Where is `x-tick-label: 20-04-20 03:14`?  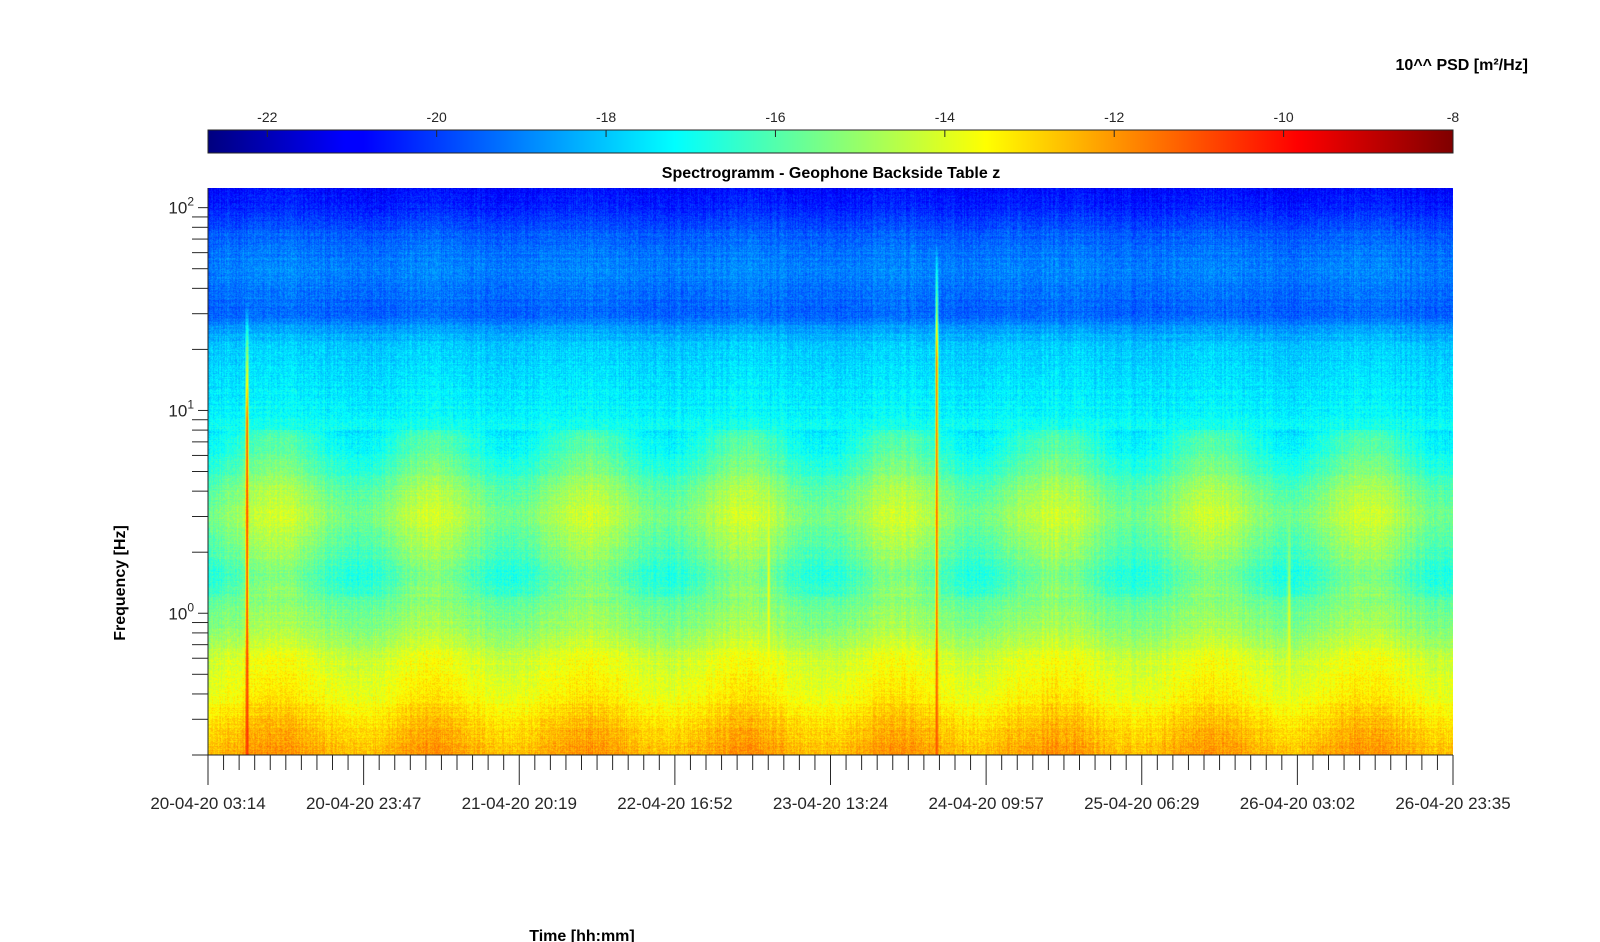
x-tick-label: 20-04-20 03:14 is located at coordinates (207, 803).